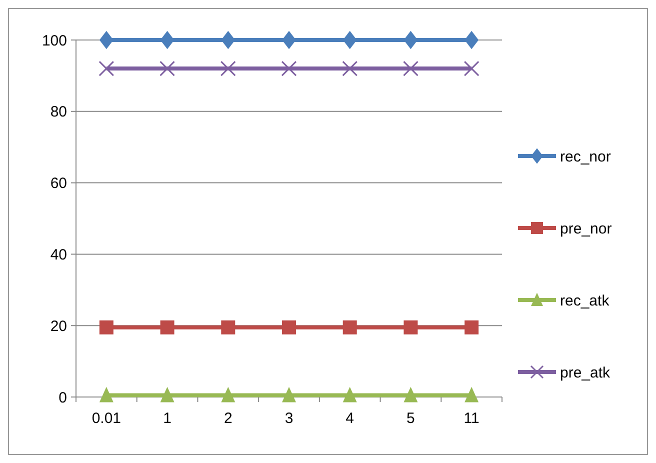  Describe the element at coordinates (54, 41) in the screenshot. I see `y-tick-label: 100` at that location.